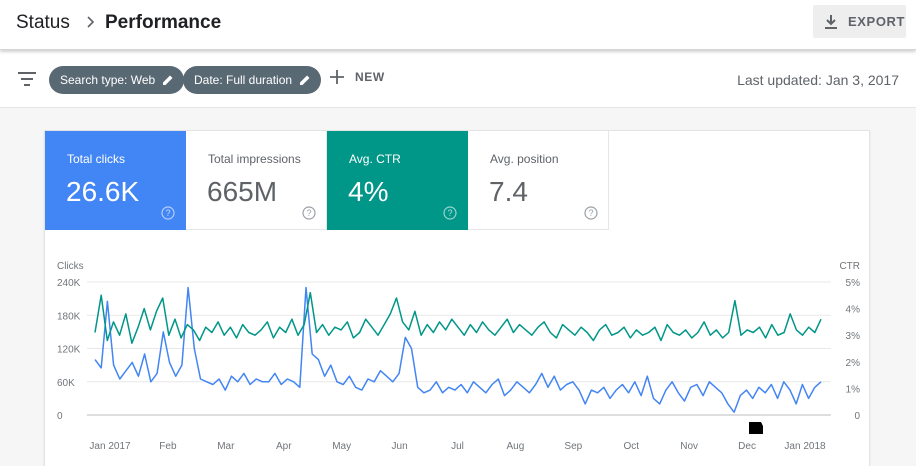 The width and height of the screenshot is (916, 466). I want to click on app-header: Status Performance EXPORT, so click(458, 25).